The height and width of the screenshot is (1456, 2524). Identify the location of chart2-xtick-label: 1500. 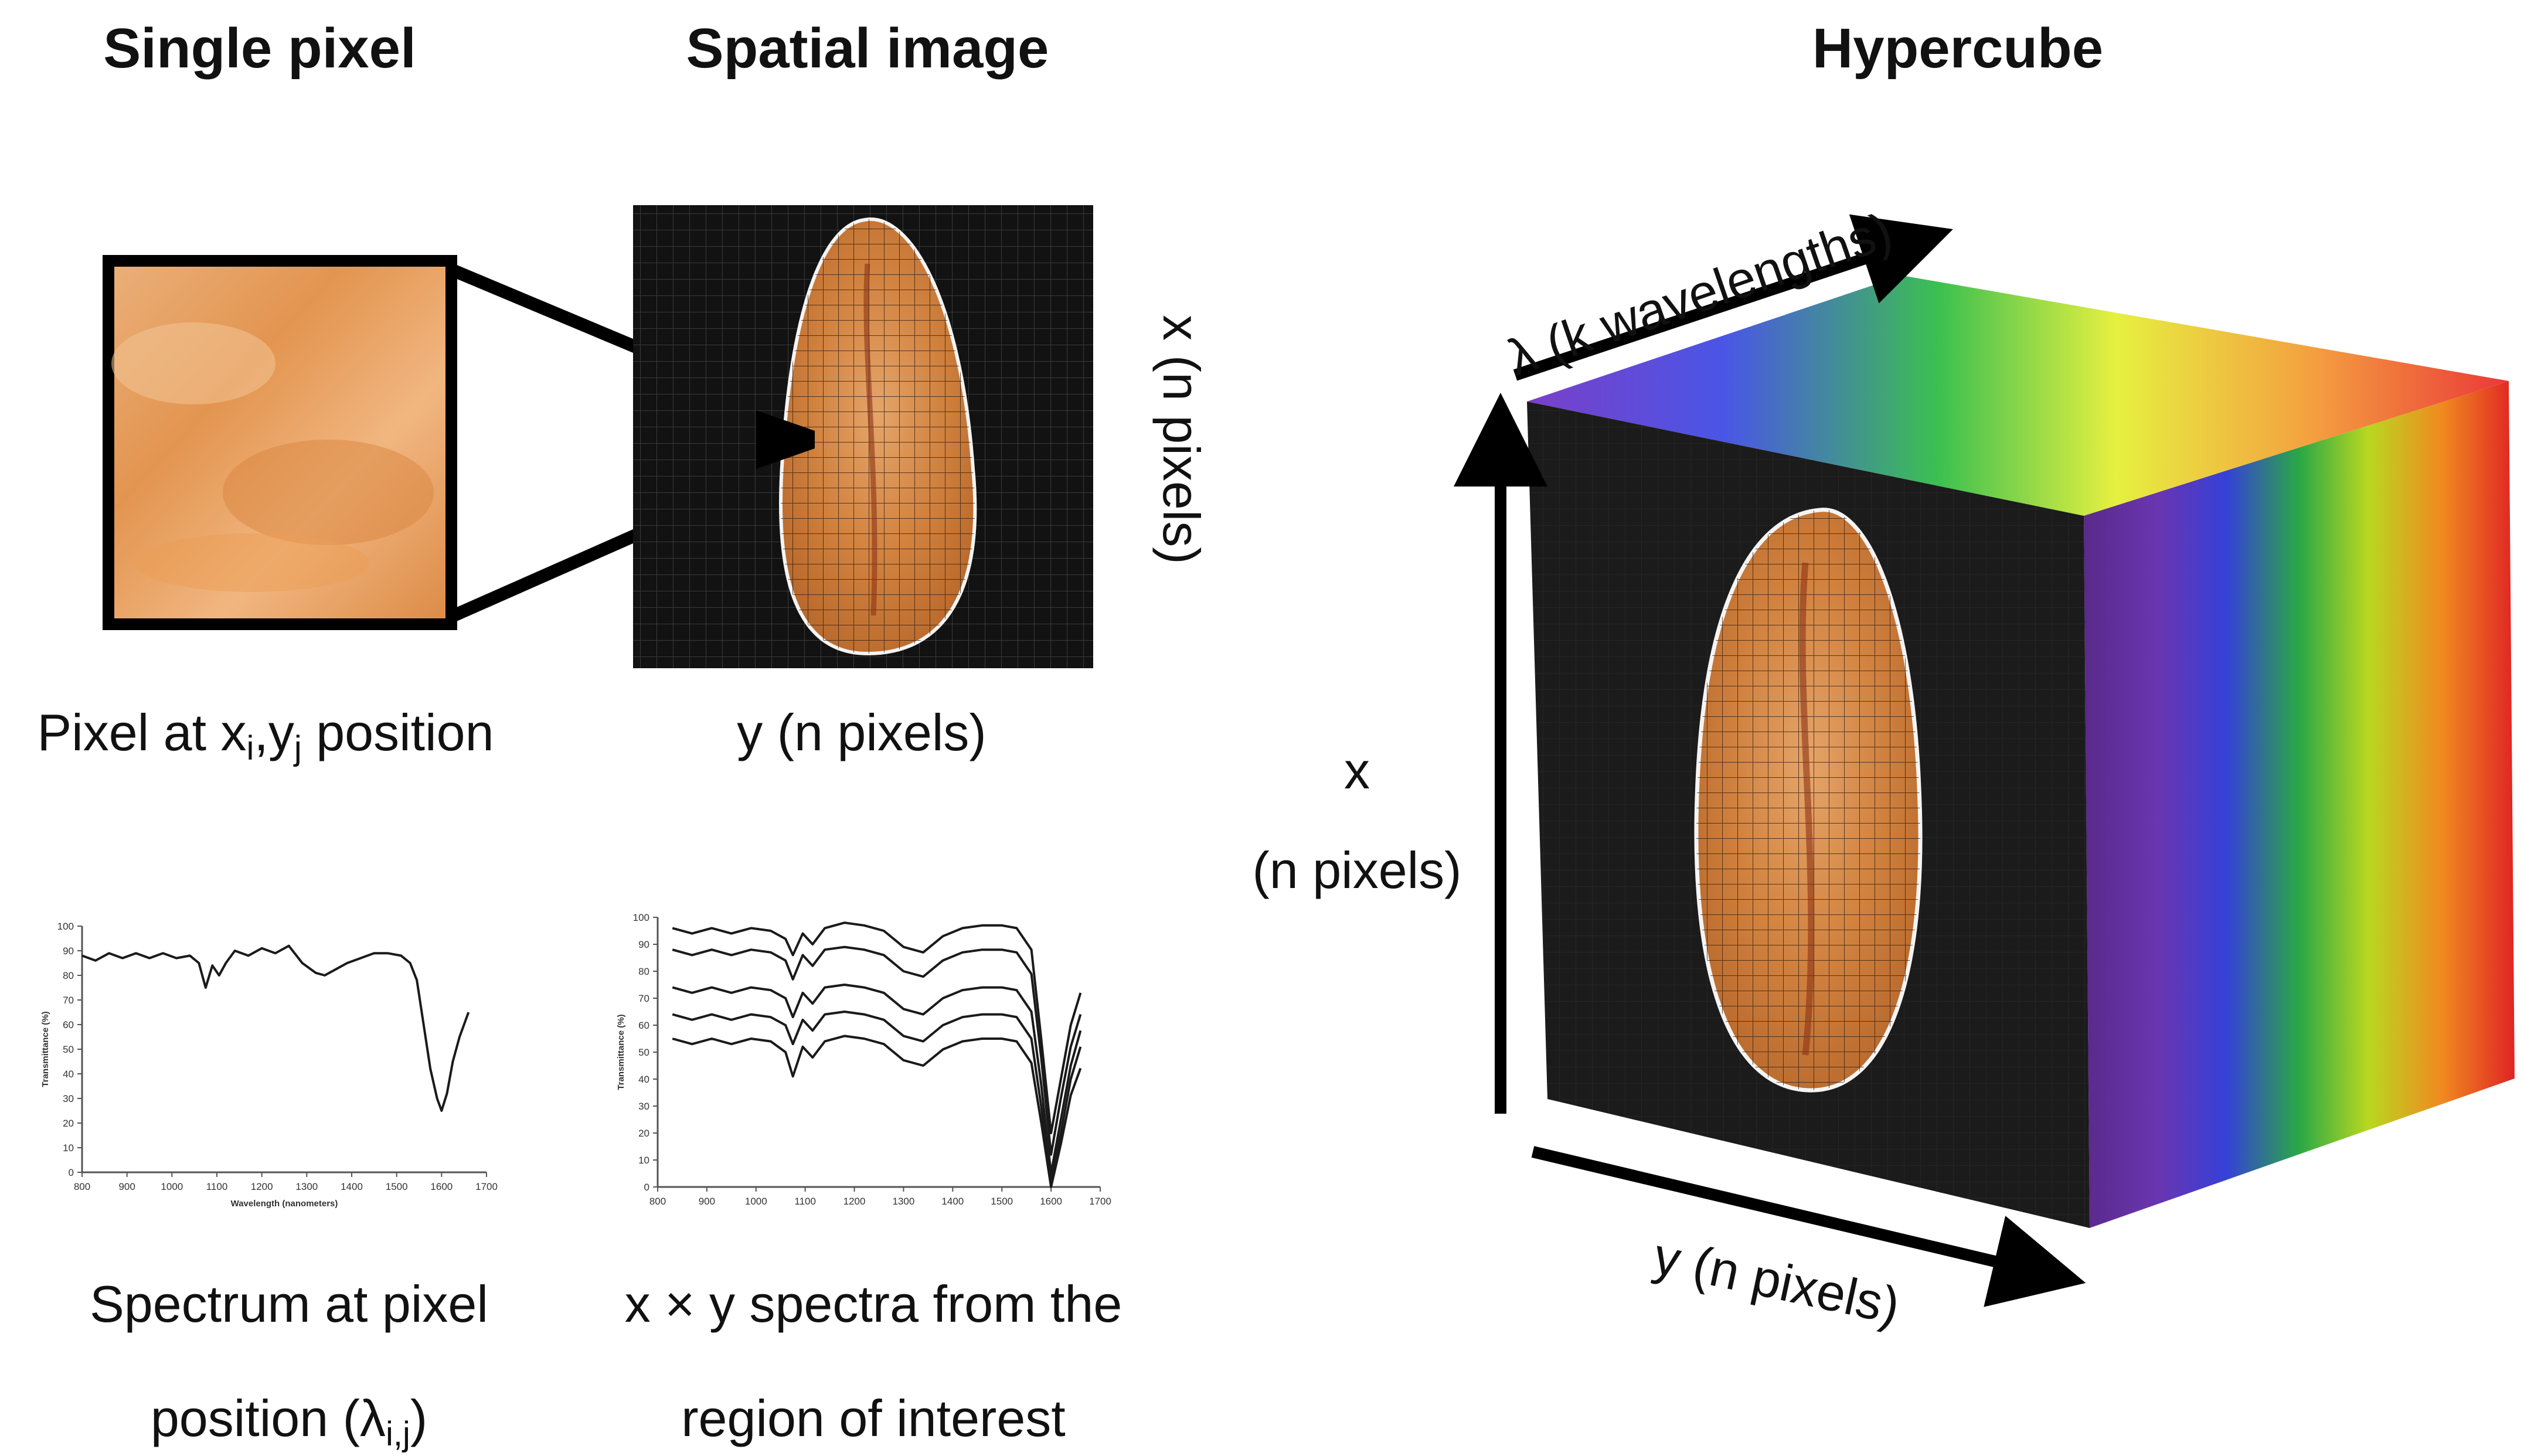
(1002, 1201).